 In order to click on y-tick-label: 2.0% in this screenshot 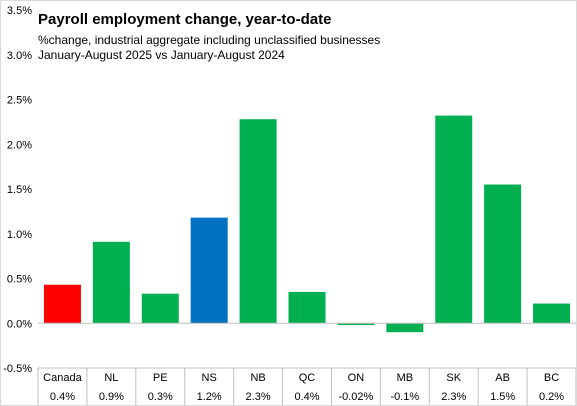, I will do `click(19, 145)`.